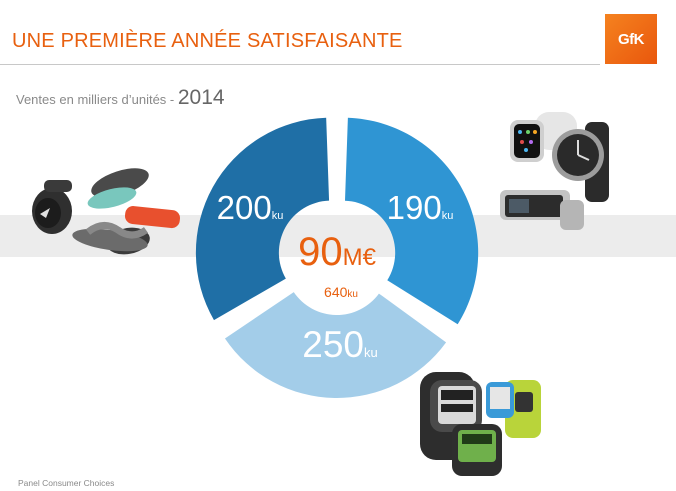  What do you see at coordinates (250, 207) in the screenshot?
I see `slice-label-1: 200ku` at bounding box center [250, 207].